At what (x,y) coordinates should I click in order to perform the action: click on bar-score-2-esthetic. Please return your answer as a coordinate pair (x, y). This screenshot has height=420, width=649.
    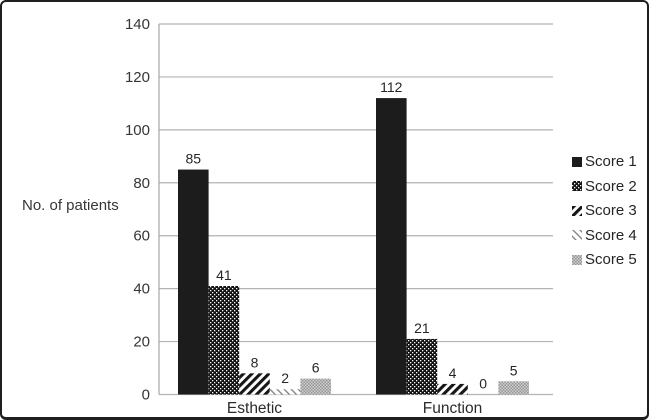
    Looking at the image, I should click on (224, 340).